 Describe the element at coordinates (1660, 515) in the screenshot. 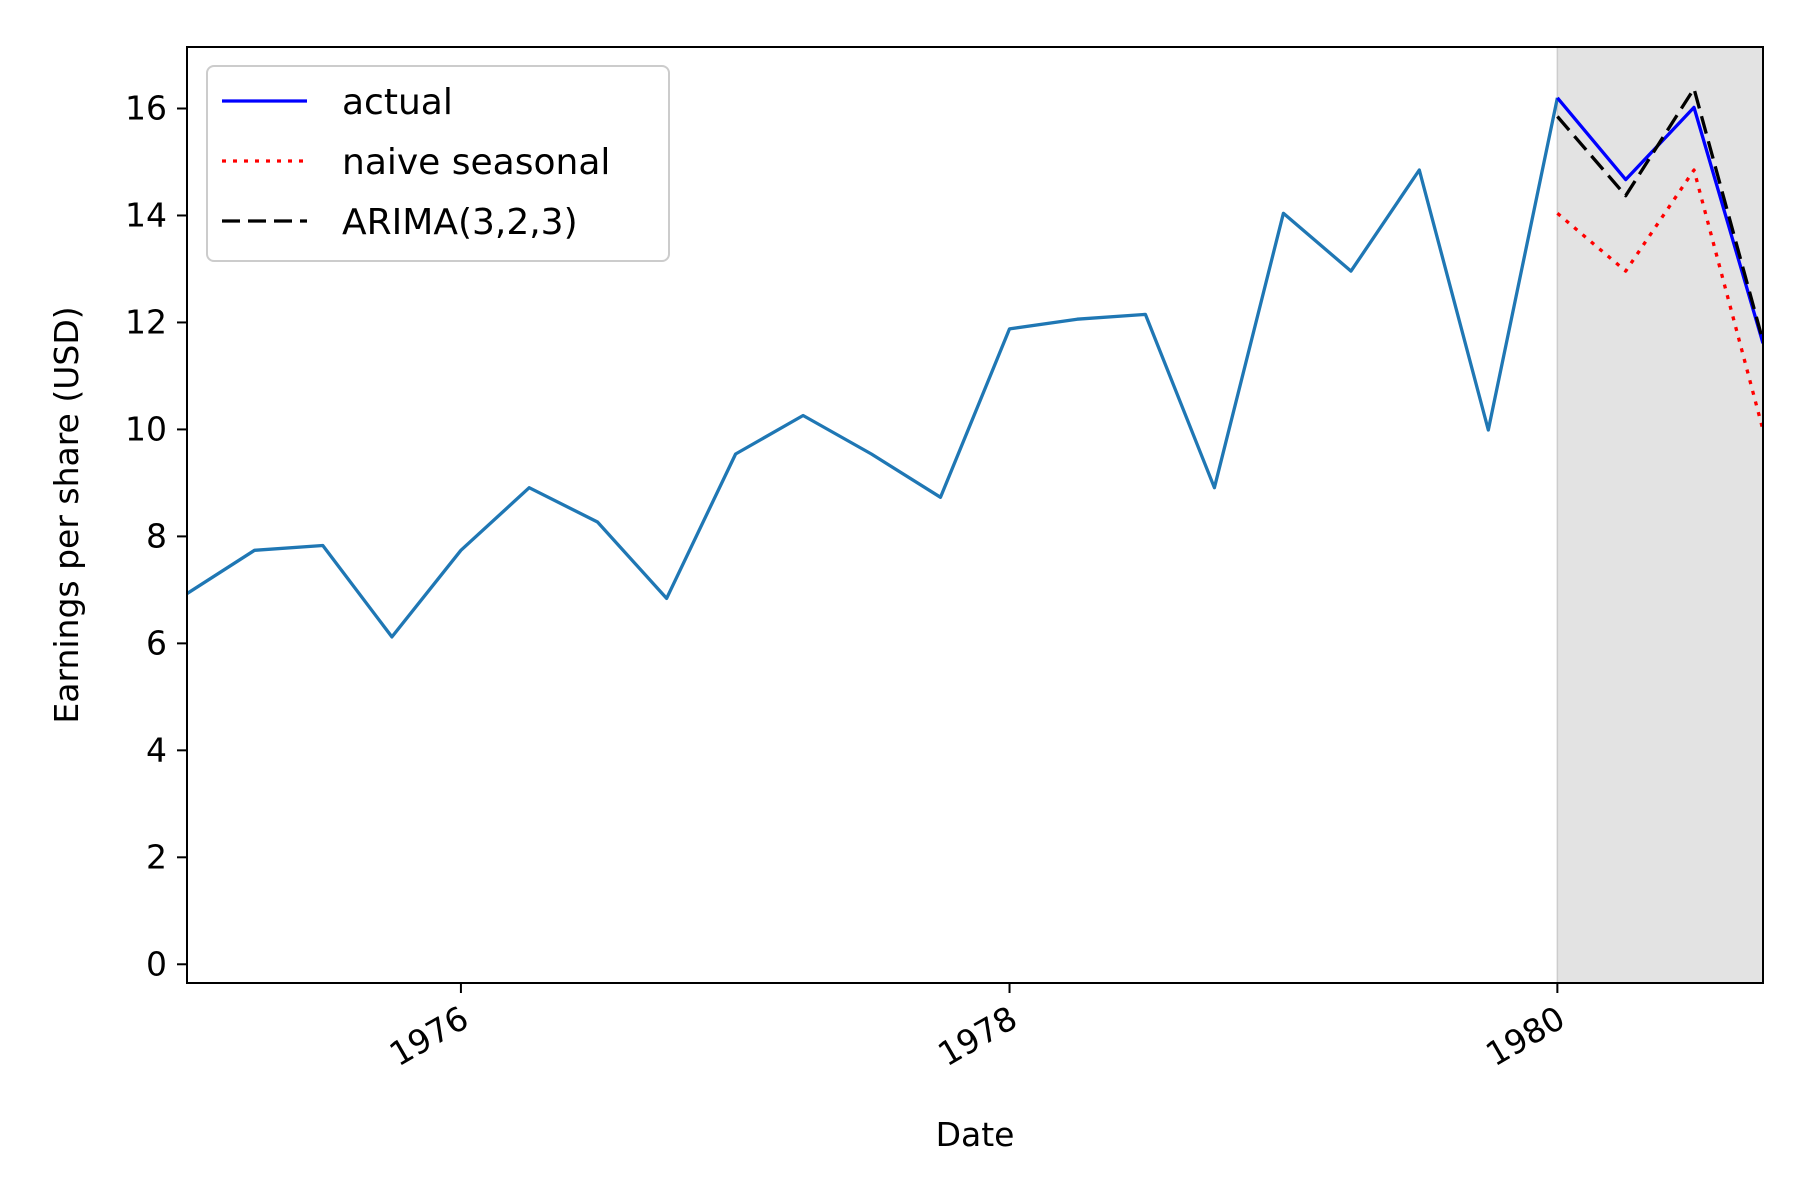

I see `forecast-shaded-region` at that location.